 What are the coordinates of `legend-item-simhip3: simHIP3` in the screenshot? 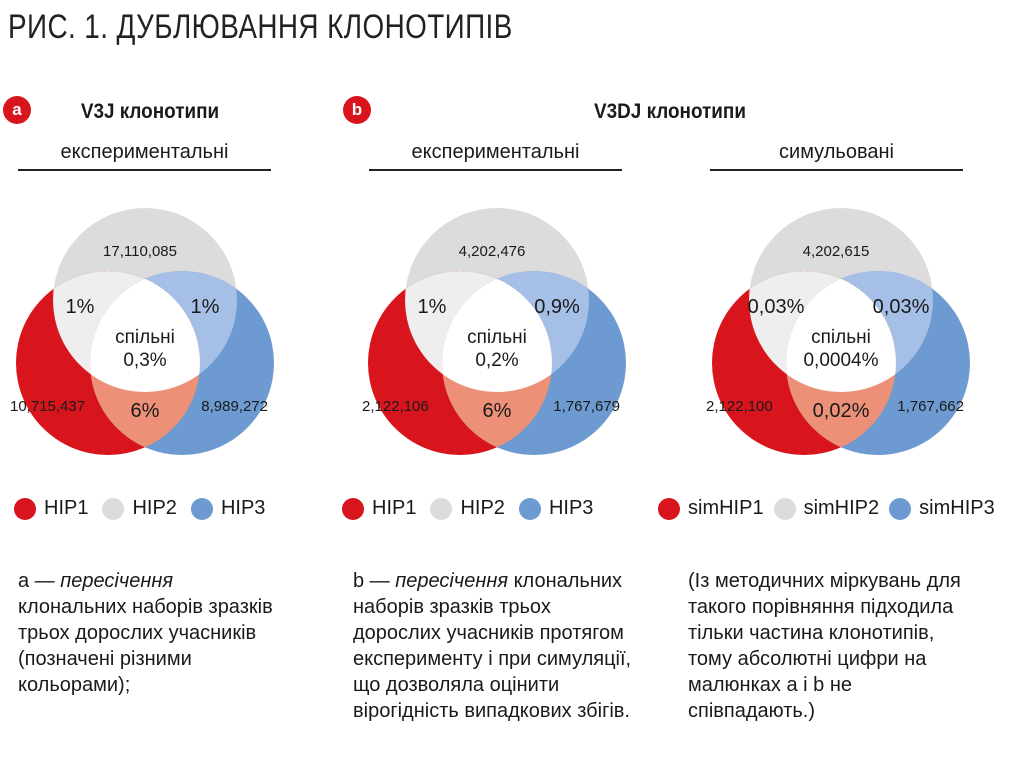 It's located at (942, 508).